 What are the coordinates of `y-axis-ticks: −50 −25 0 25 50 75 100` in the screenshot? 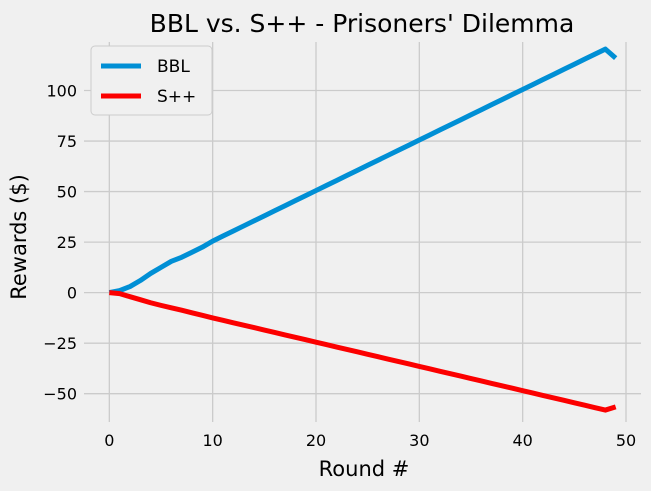 It's located at (60, 243).